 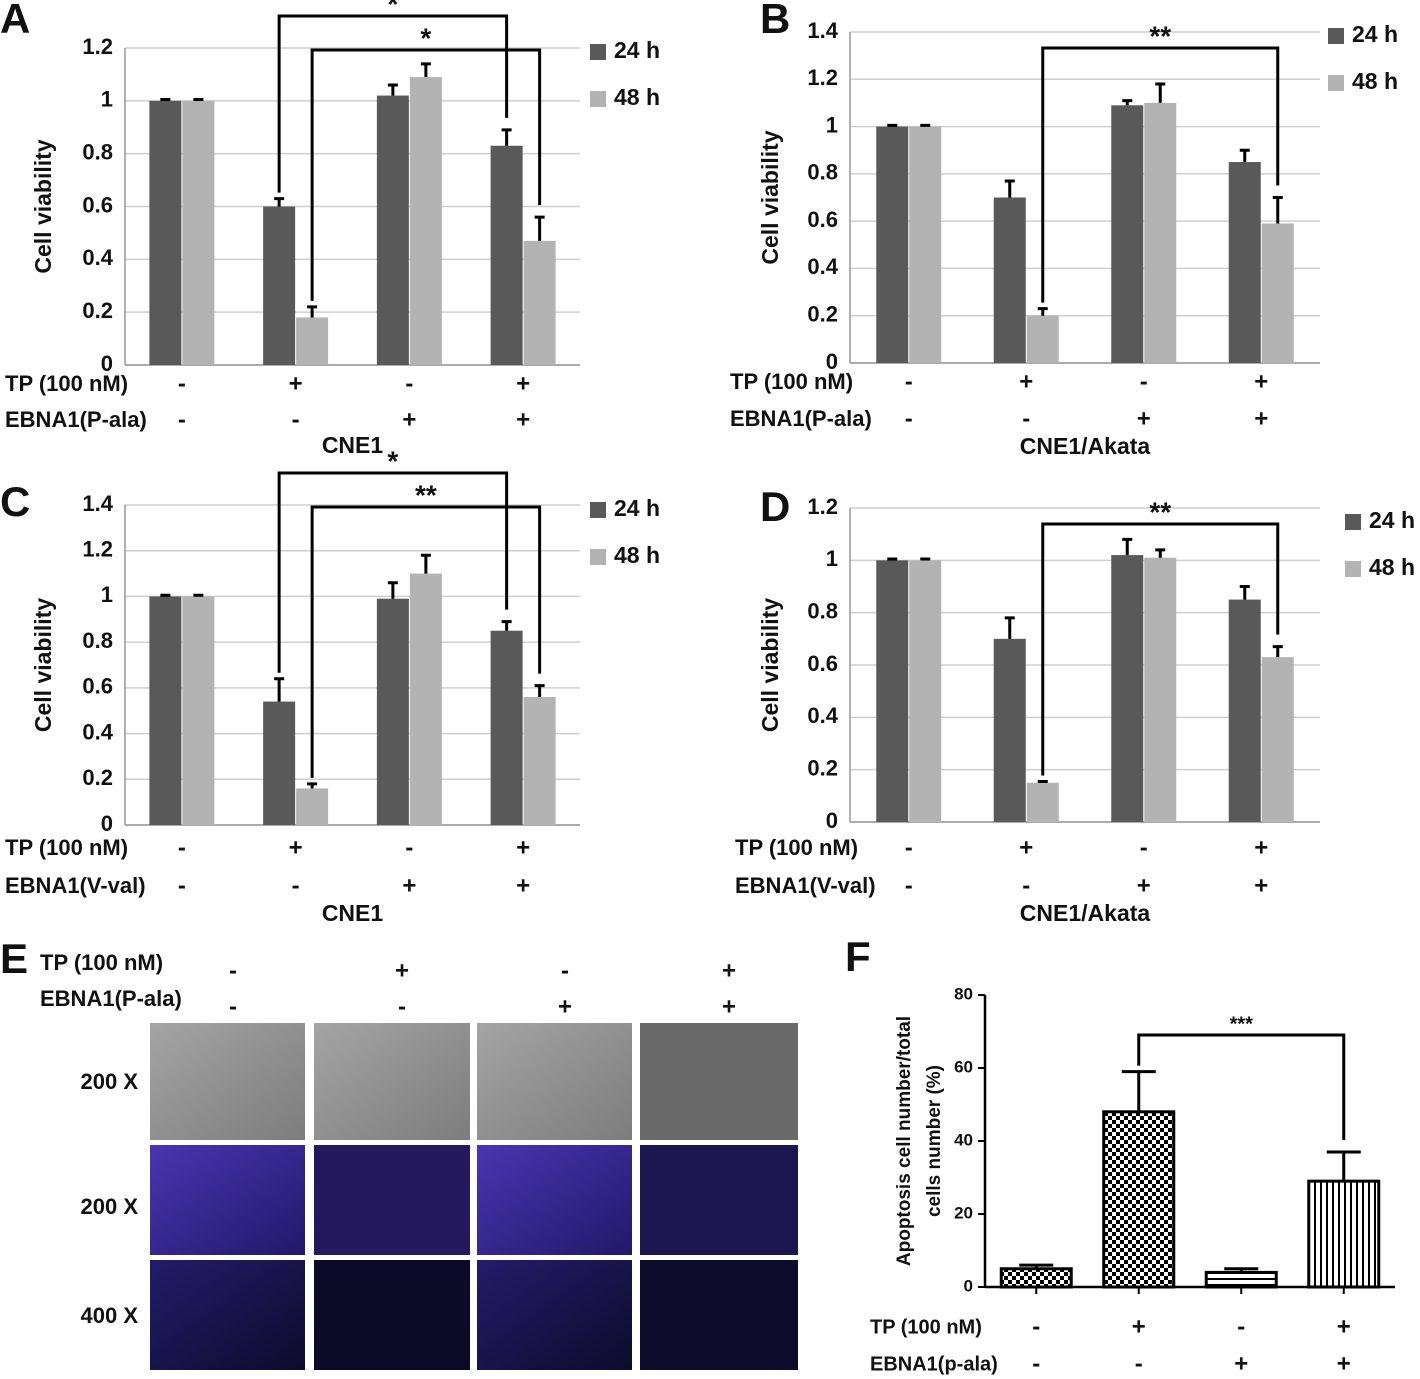 What do you see at coordinates (15, 501) in the screenshot?
I see `panel-letter: C` at bounding box center [15, 501].